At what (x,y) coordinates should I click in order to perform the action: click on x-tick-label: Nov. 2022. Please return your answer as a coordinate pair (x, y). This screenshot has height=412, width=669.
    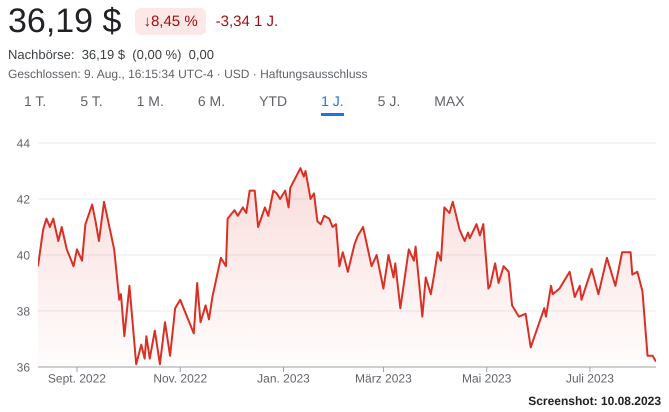
    Looking at the image, I should click on (180, 379).